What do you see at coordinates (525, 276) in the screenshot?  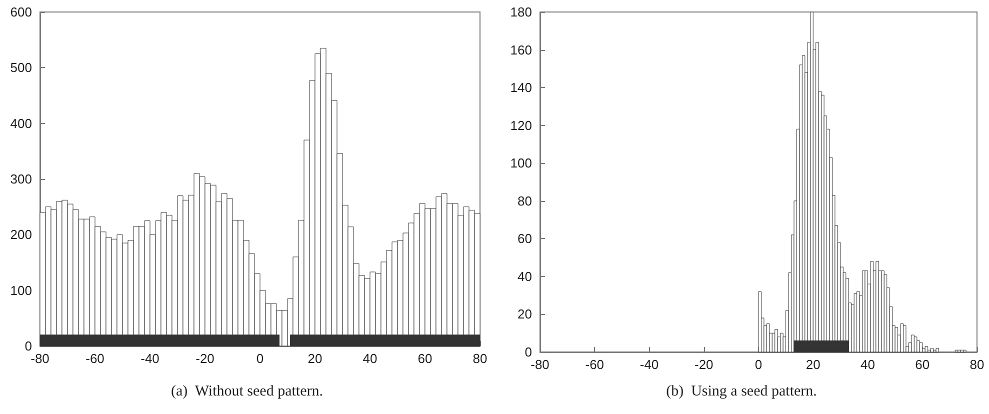 I see `y-tick-label: 40` at bounding box center [525, 276].